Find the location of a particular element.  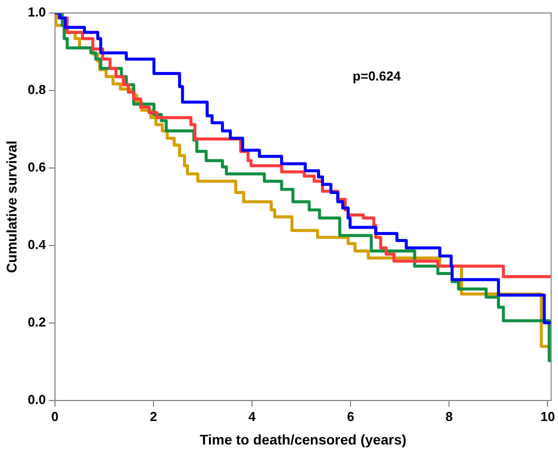

x-tick-label: 10 is located at coordinates (547, 416).